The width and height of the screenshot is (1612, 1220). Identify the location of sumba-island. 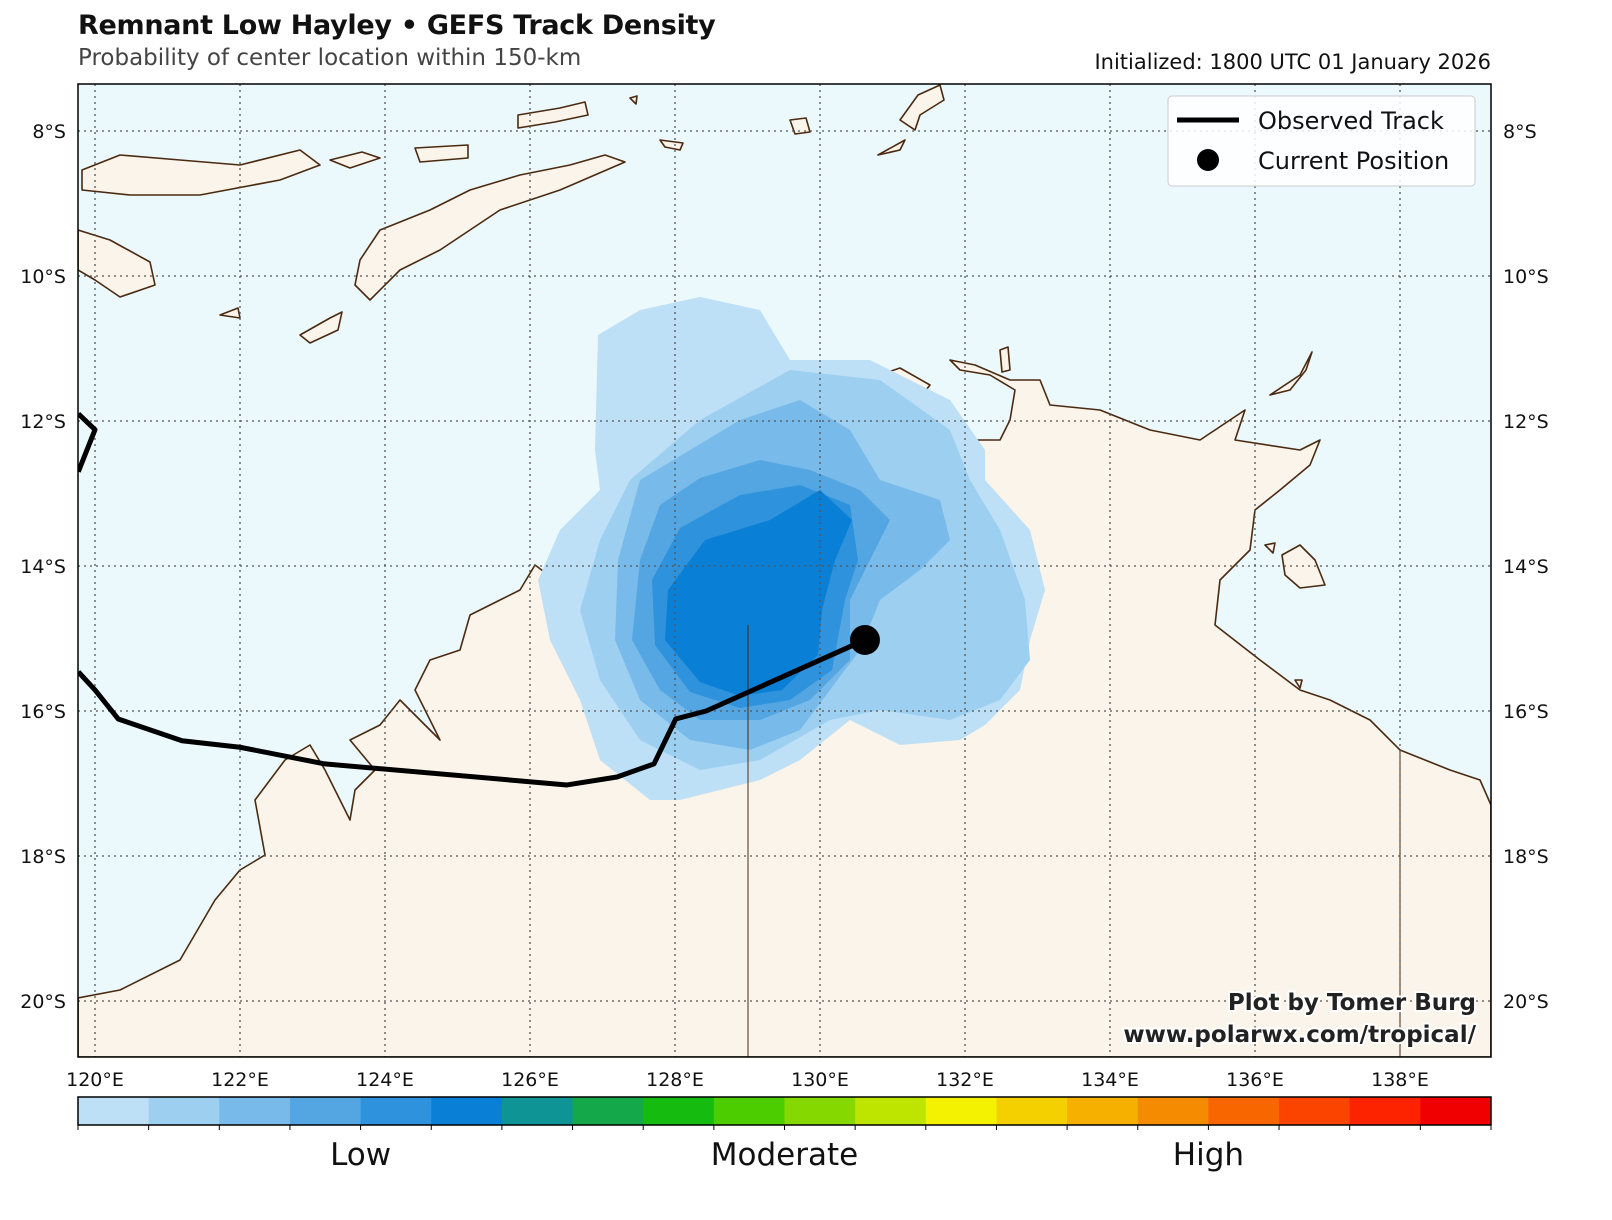
(117, 263).